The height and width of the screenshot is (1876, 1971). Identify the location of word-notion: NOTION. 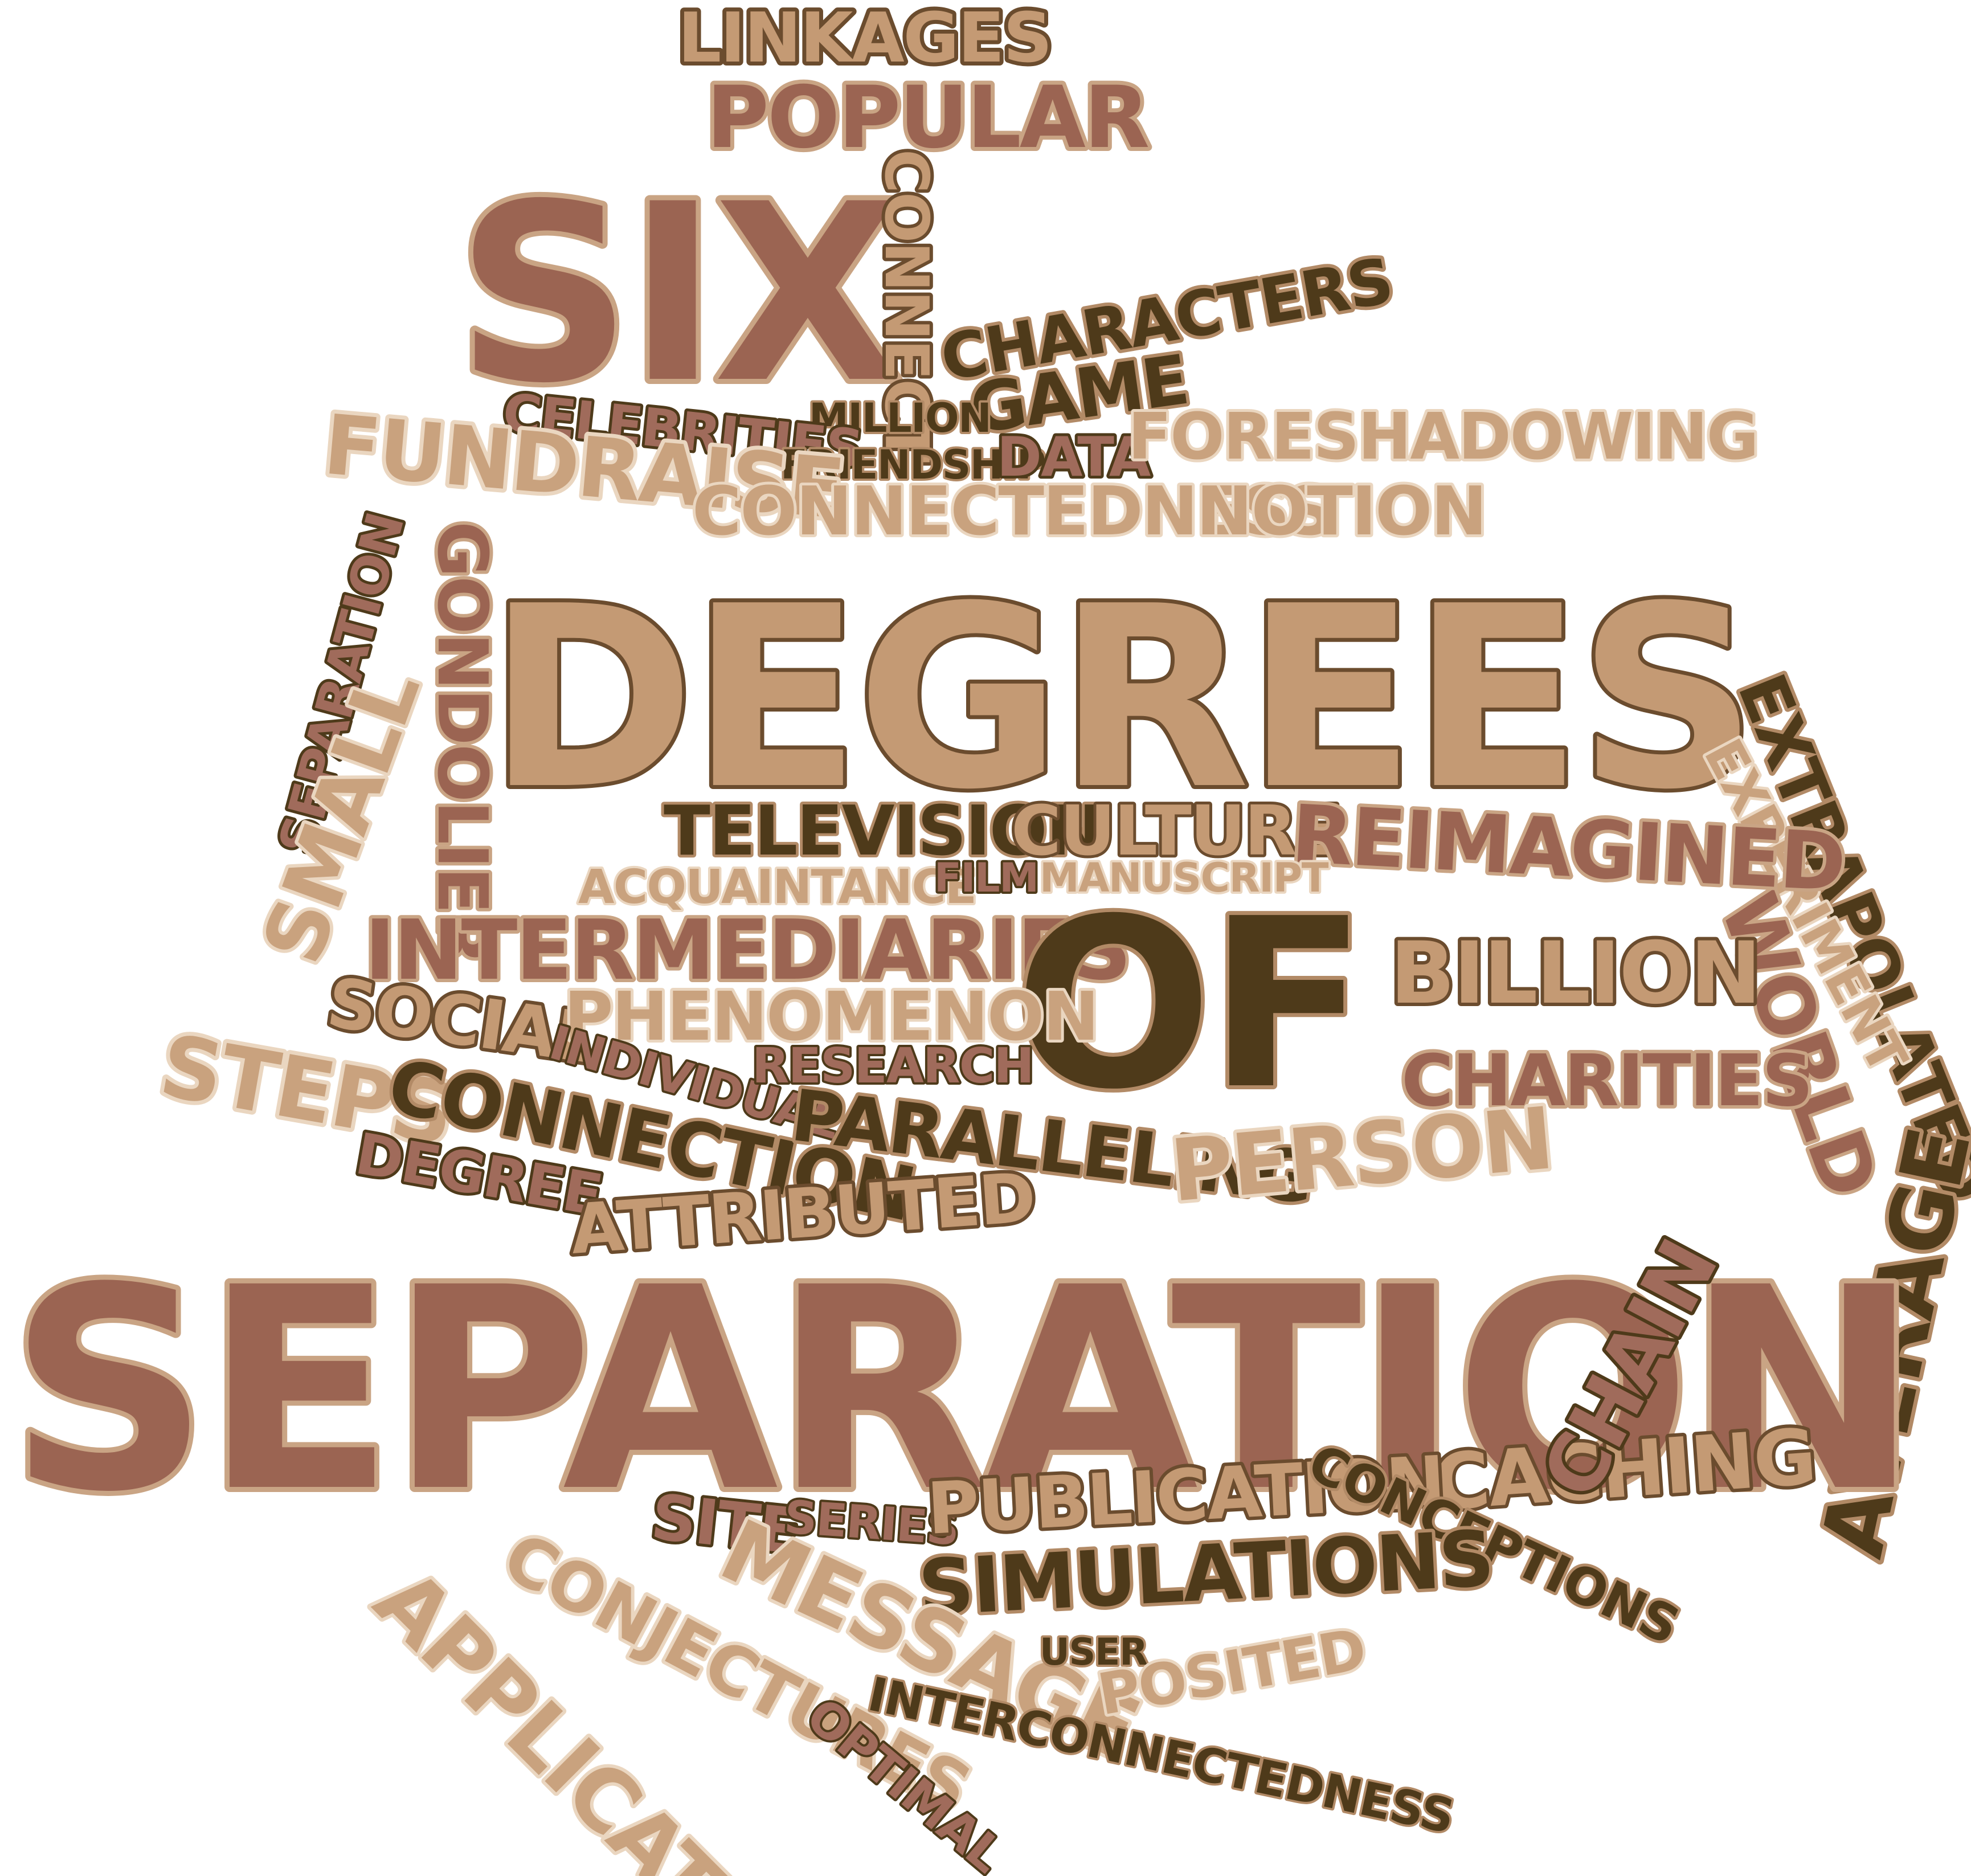
(1341, 511).